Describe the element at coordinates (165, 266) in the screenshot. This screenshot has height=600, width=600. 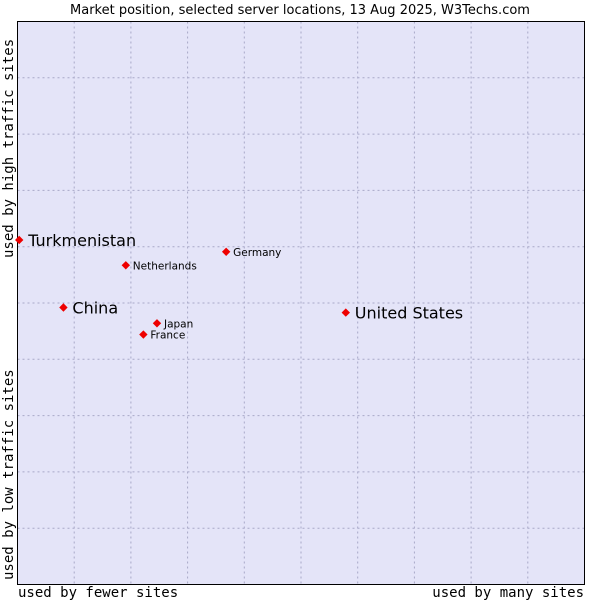
I see `point-label: Netherlands` at that location.